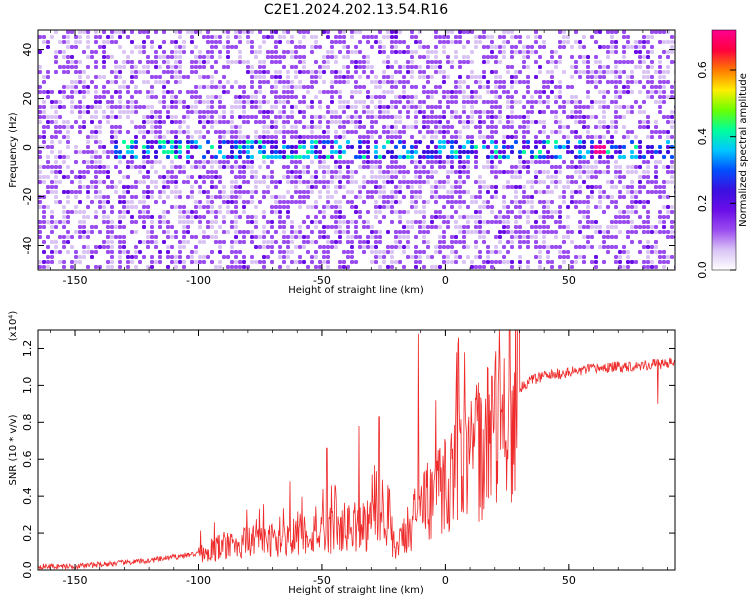 The image size is (750, 600). What do you see at coordinates (27, 459) in the screenshot?
I see `snr-y-tick-label: 0.6` at bounding box center [27, 459].